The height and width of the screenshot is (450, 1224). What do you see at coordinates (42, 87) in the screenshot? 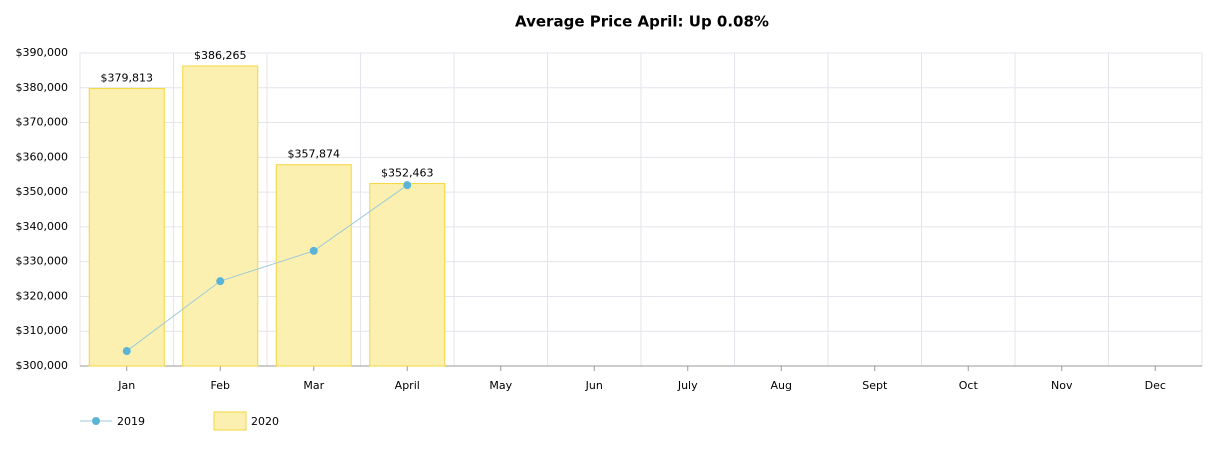
I see `y-tick-label: $380,000` at bounding box center [42, 87].